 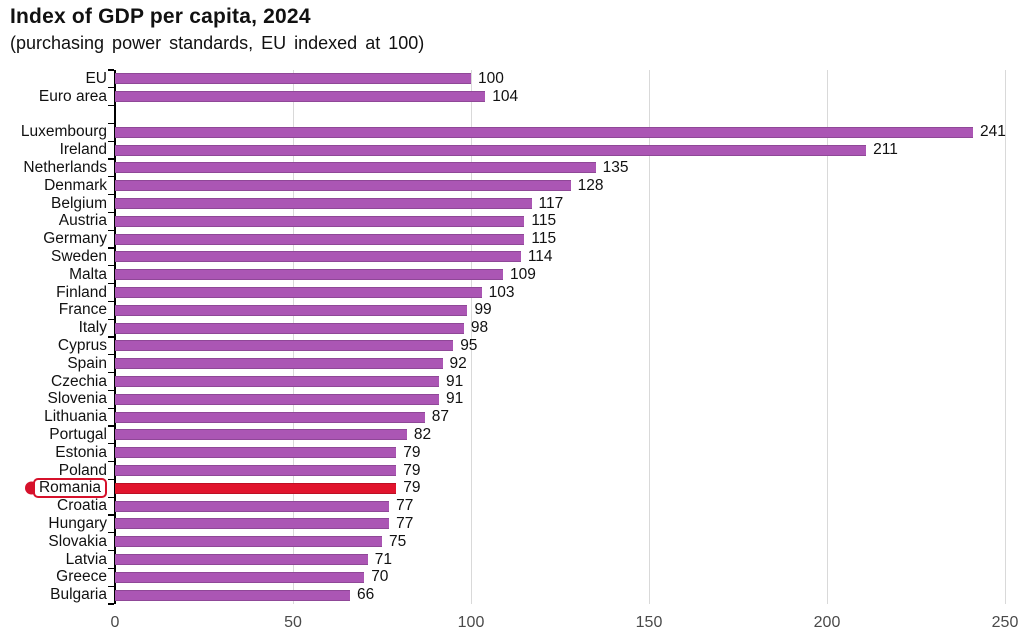 What do you see at coordinates (256, 470) in the screenshot?
I see `bar-poland` at bounding box center [256, 470].